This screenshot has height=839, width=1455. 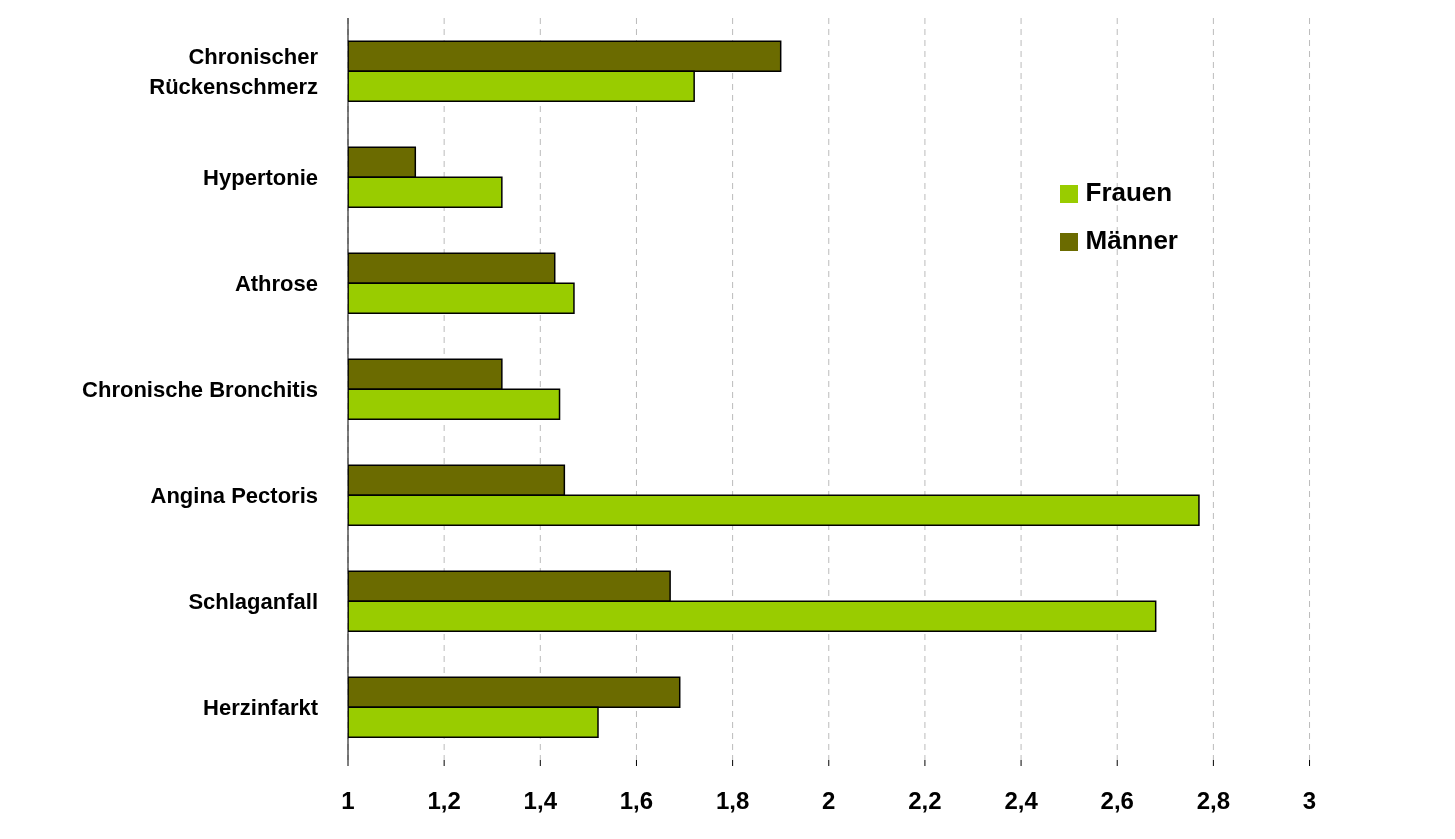 I want to click on x-tick-label: 2, so click(x=829, y=801).